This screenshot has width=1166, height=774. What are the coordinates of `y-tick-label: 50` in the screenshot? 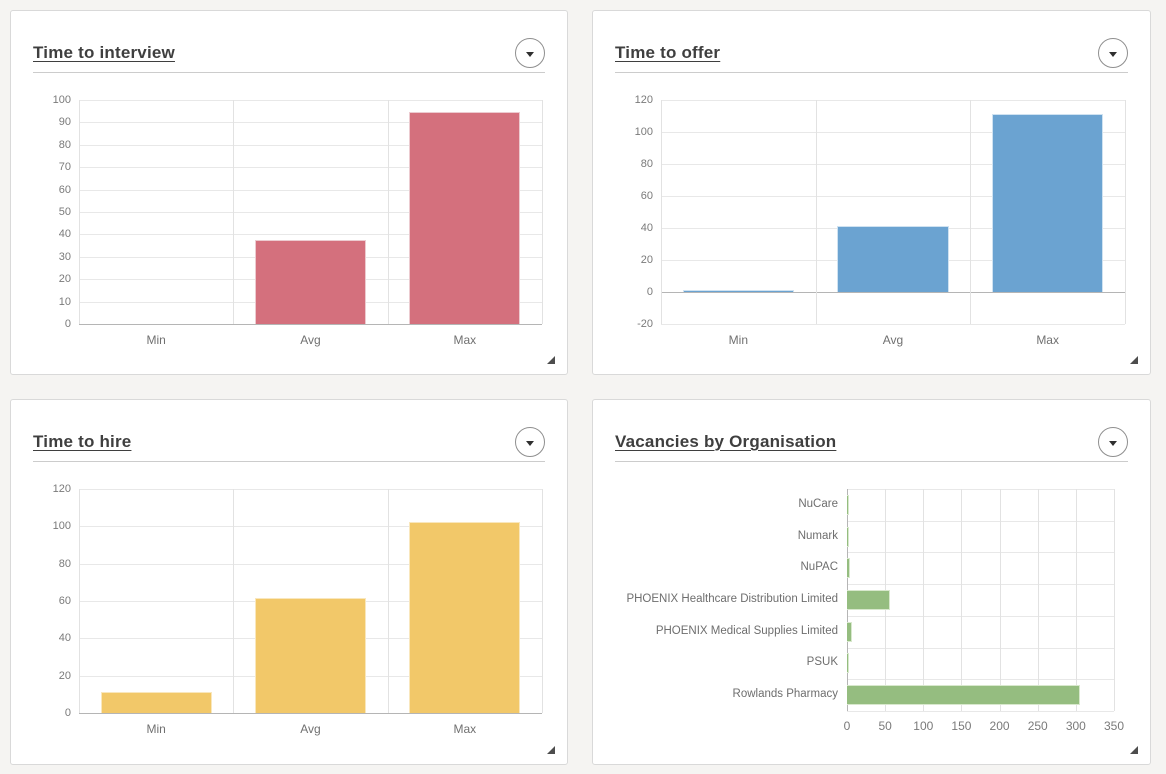 It's located at (64, 212).